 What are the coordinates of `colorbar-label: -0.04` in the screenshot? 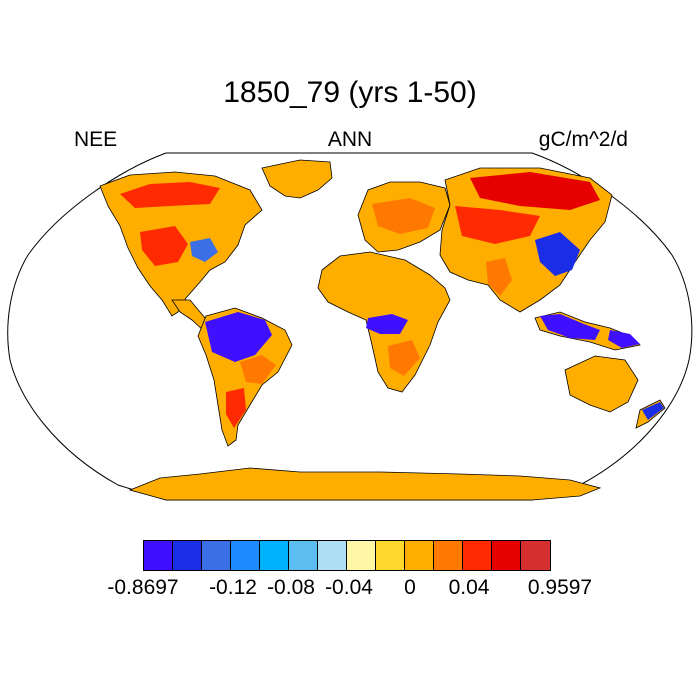 It's located at (349, 587).